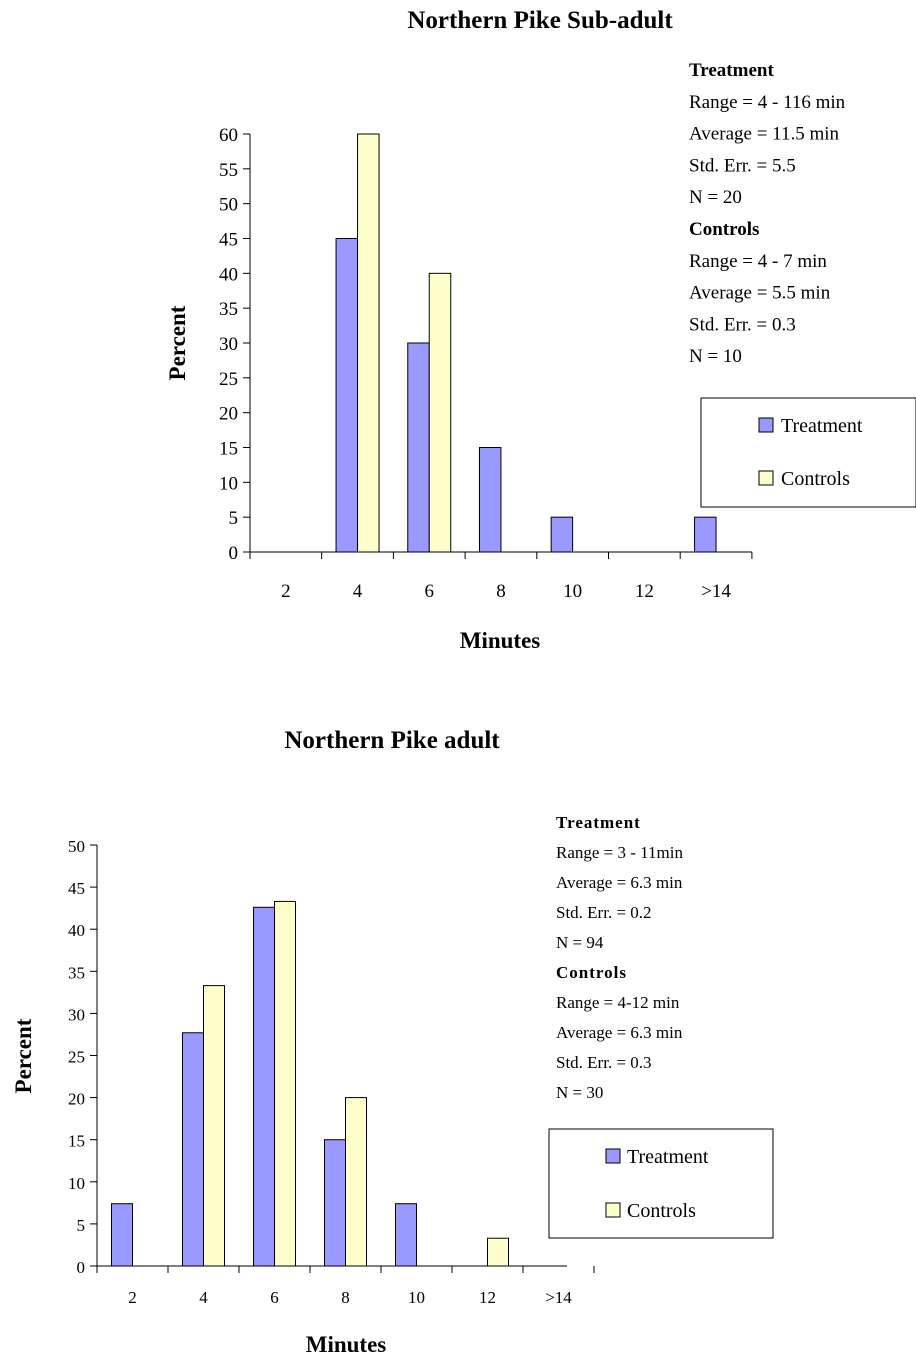  Describe the element at coordinates (618, 1002) in the screenshot. I see `stats-line: Range = 4-12 min` at that location.